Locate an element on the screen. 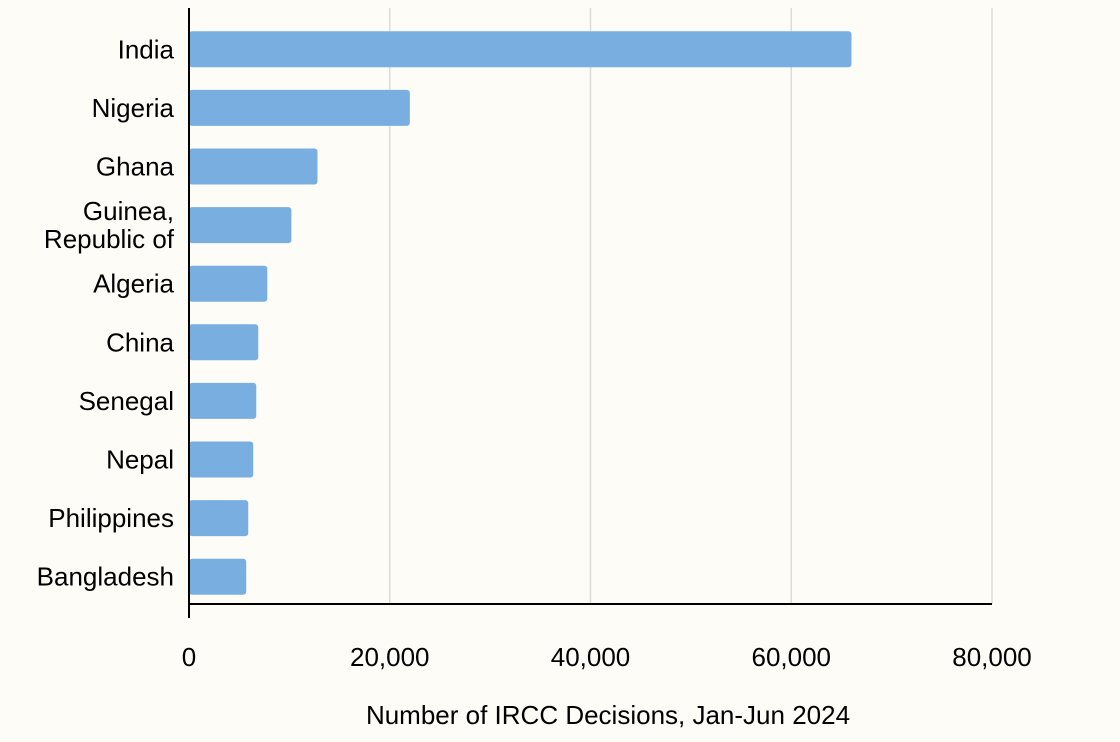  x-tick-labels: 0 20,000 40,000 60,000 80,000 is located at coordinates (607, 657).